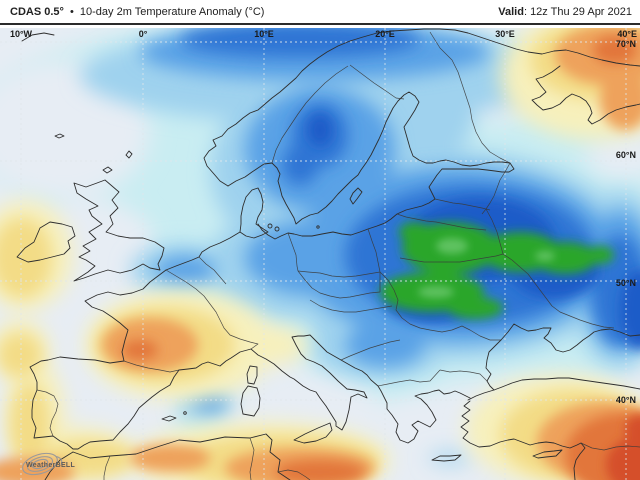 The height and width of the screenshot is (480, 640). What do you see at coordinates (21, 34) in the screenshot?
I see `lon-label-10w: 10°W` at bounding box center [21, 34].